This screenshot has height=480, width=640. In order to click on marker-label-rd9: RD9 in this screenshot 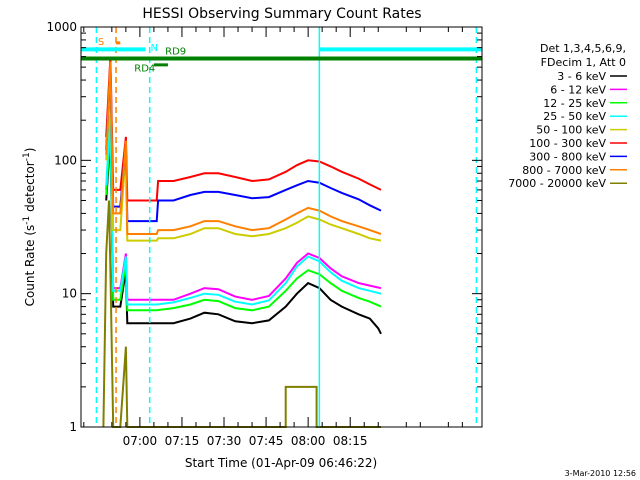, I will do `click(175, 52)`.